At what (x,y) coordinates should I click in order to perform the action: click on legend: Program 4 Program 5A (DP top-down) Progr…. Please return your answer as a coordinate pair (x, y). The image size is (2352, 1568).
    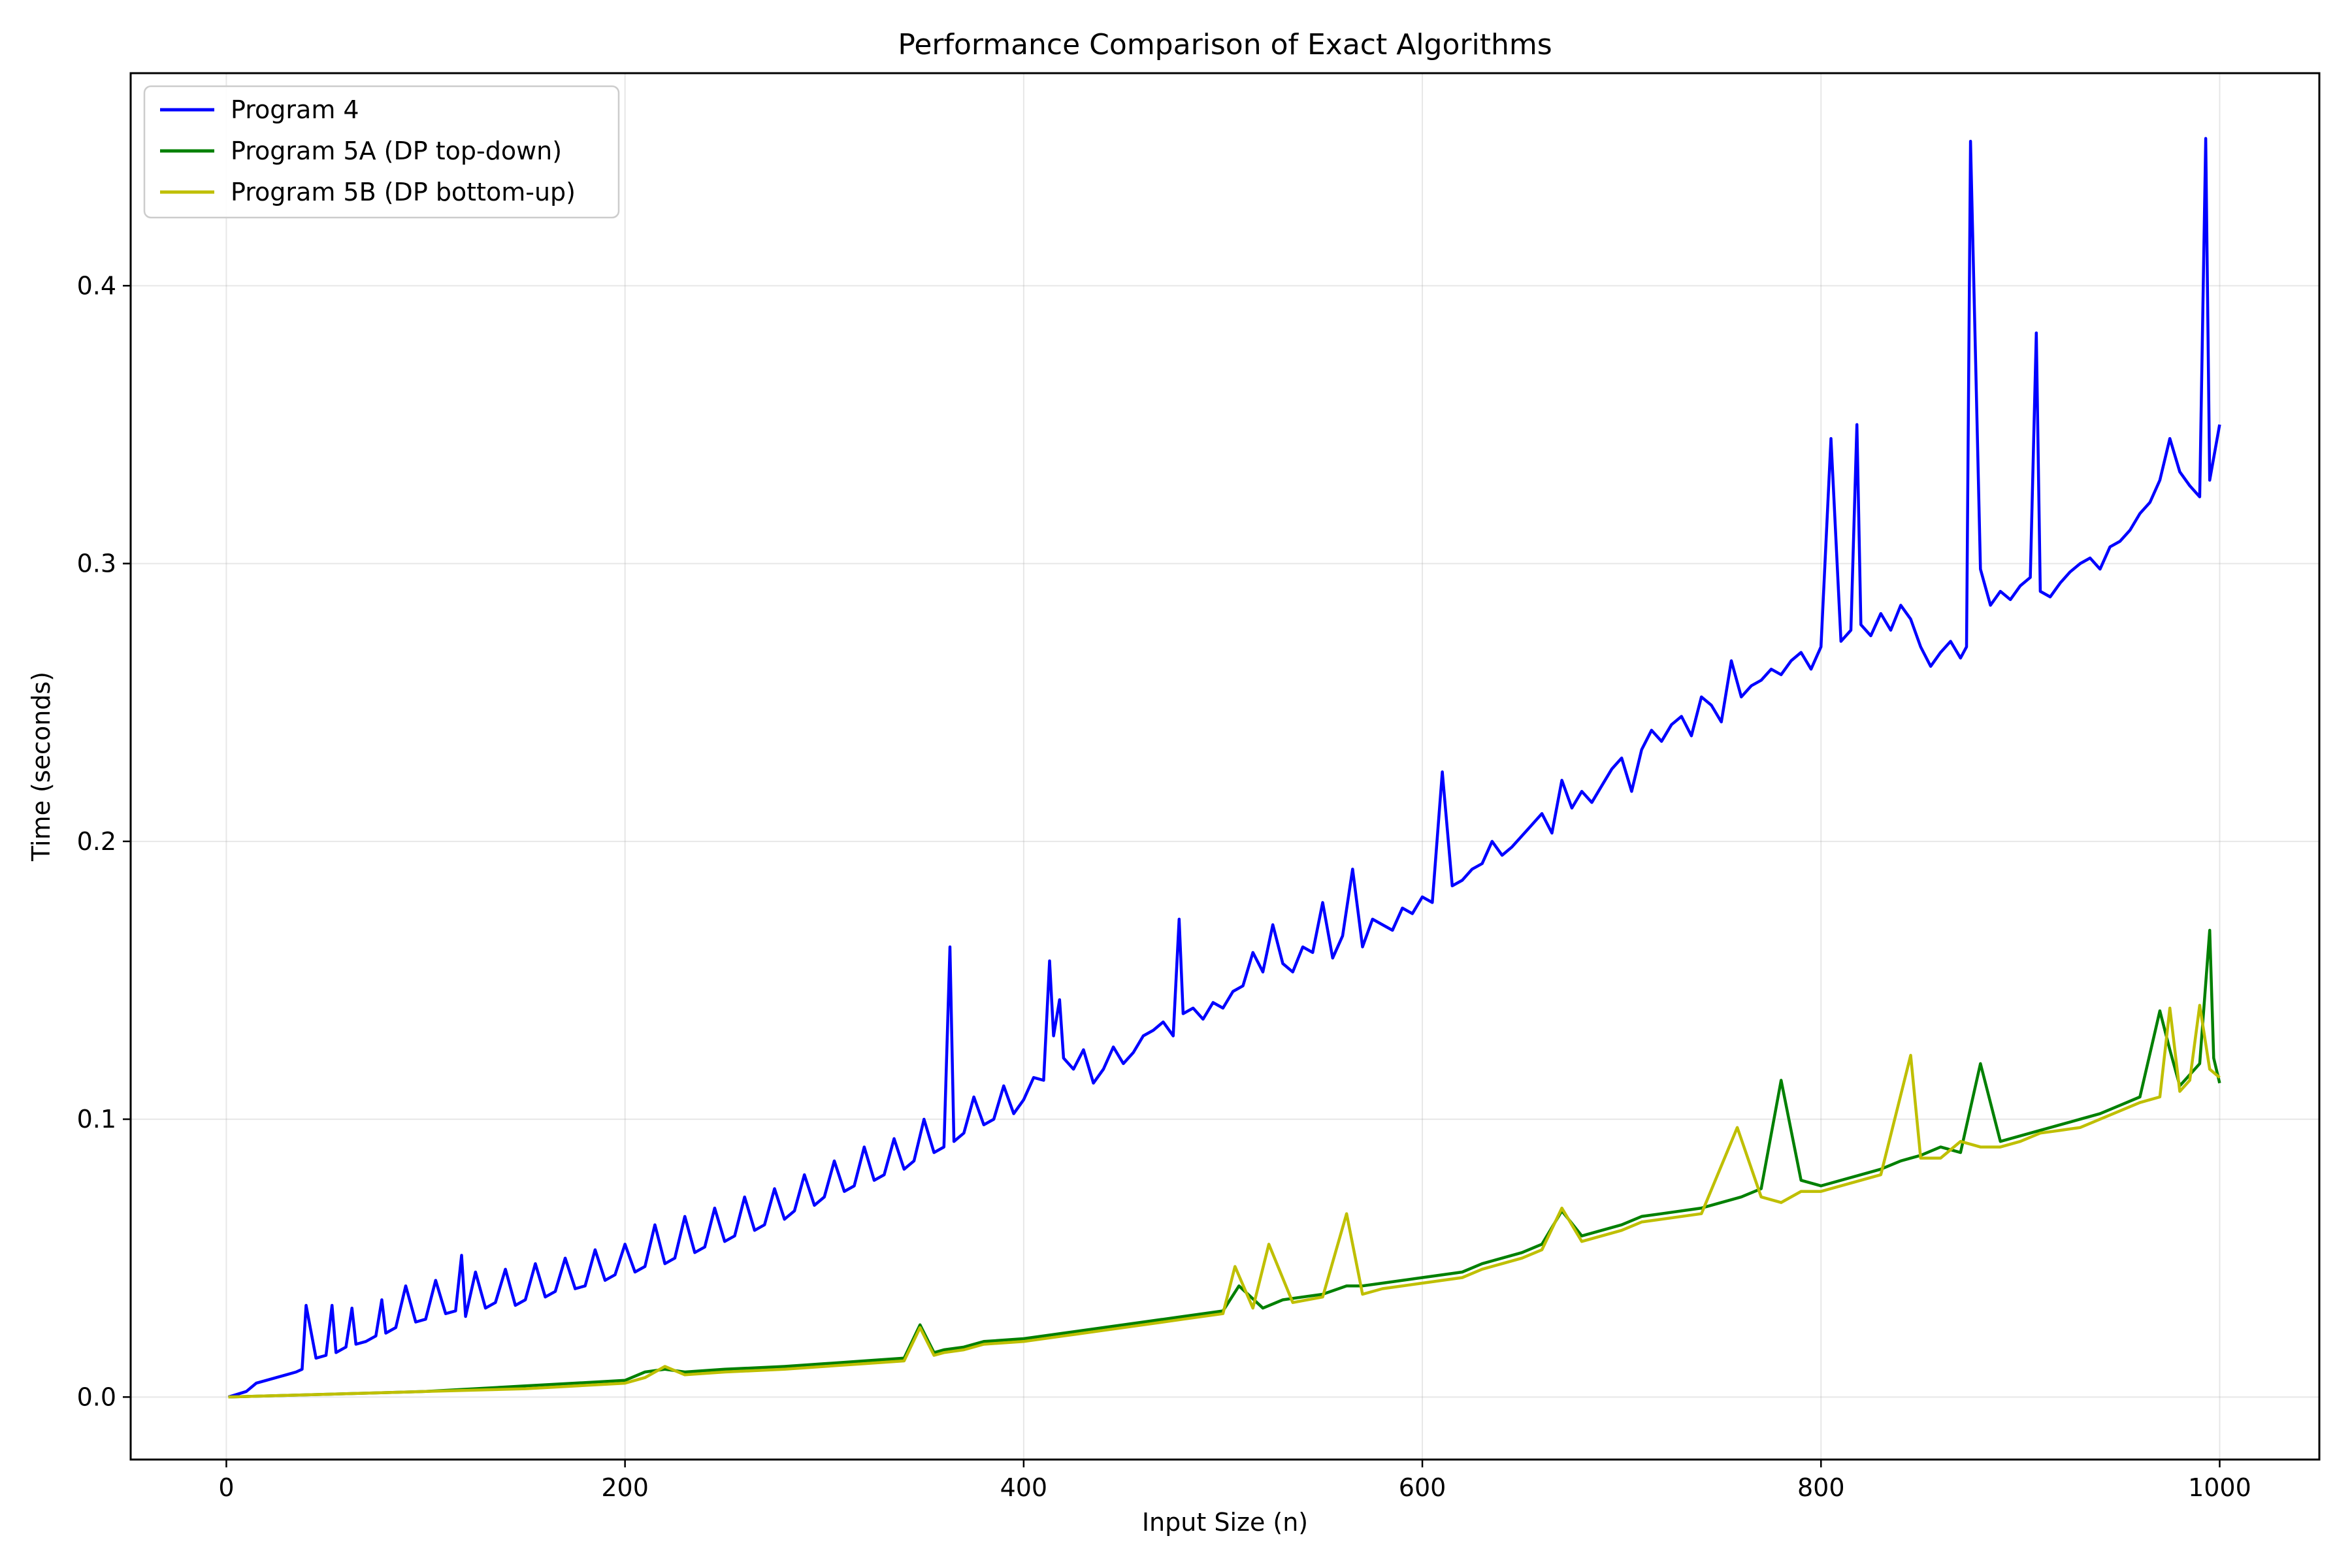
    Looking at the image, I should click on (381, 152).